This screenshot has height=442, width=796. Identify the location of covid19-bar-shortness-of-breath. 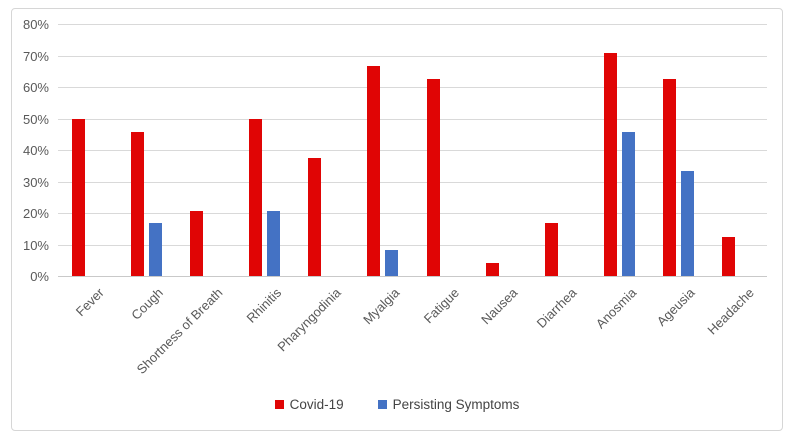
(197, 243).